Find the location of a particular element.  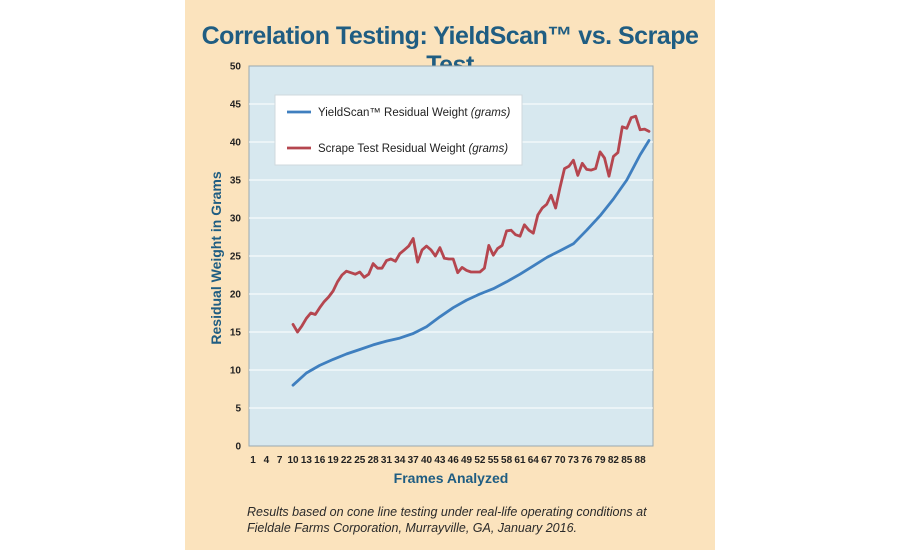

x-tick-label: 73 is located at coordinates (574, 460).